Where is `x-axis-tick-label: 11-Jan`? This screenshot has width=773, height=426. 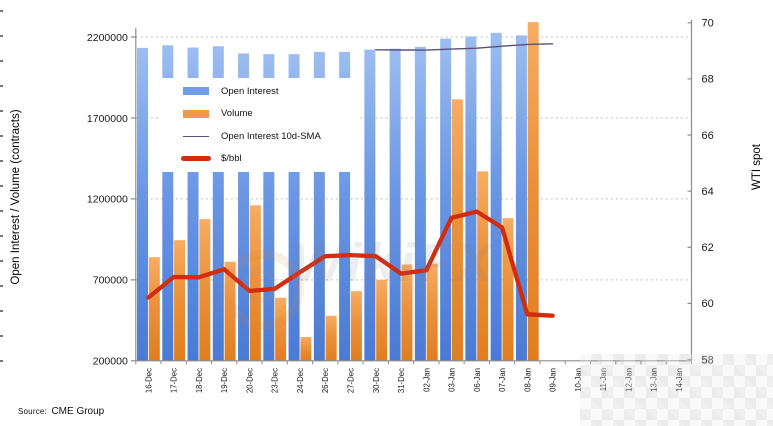 x-axis-tick-label: 11-Jan is located at coordinates (603, 379).